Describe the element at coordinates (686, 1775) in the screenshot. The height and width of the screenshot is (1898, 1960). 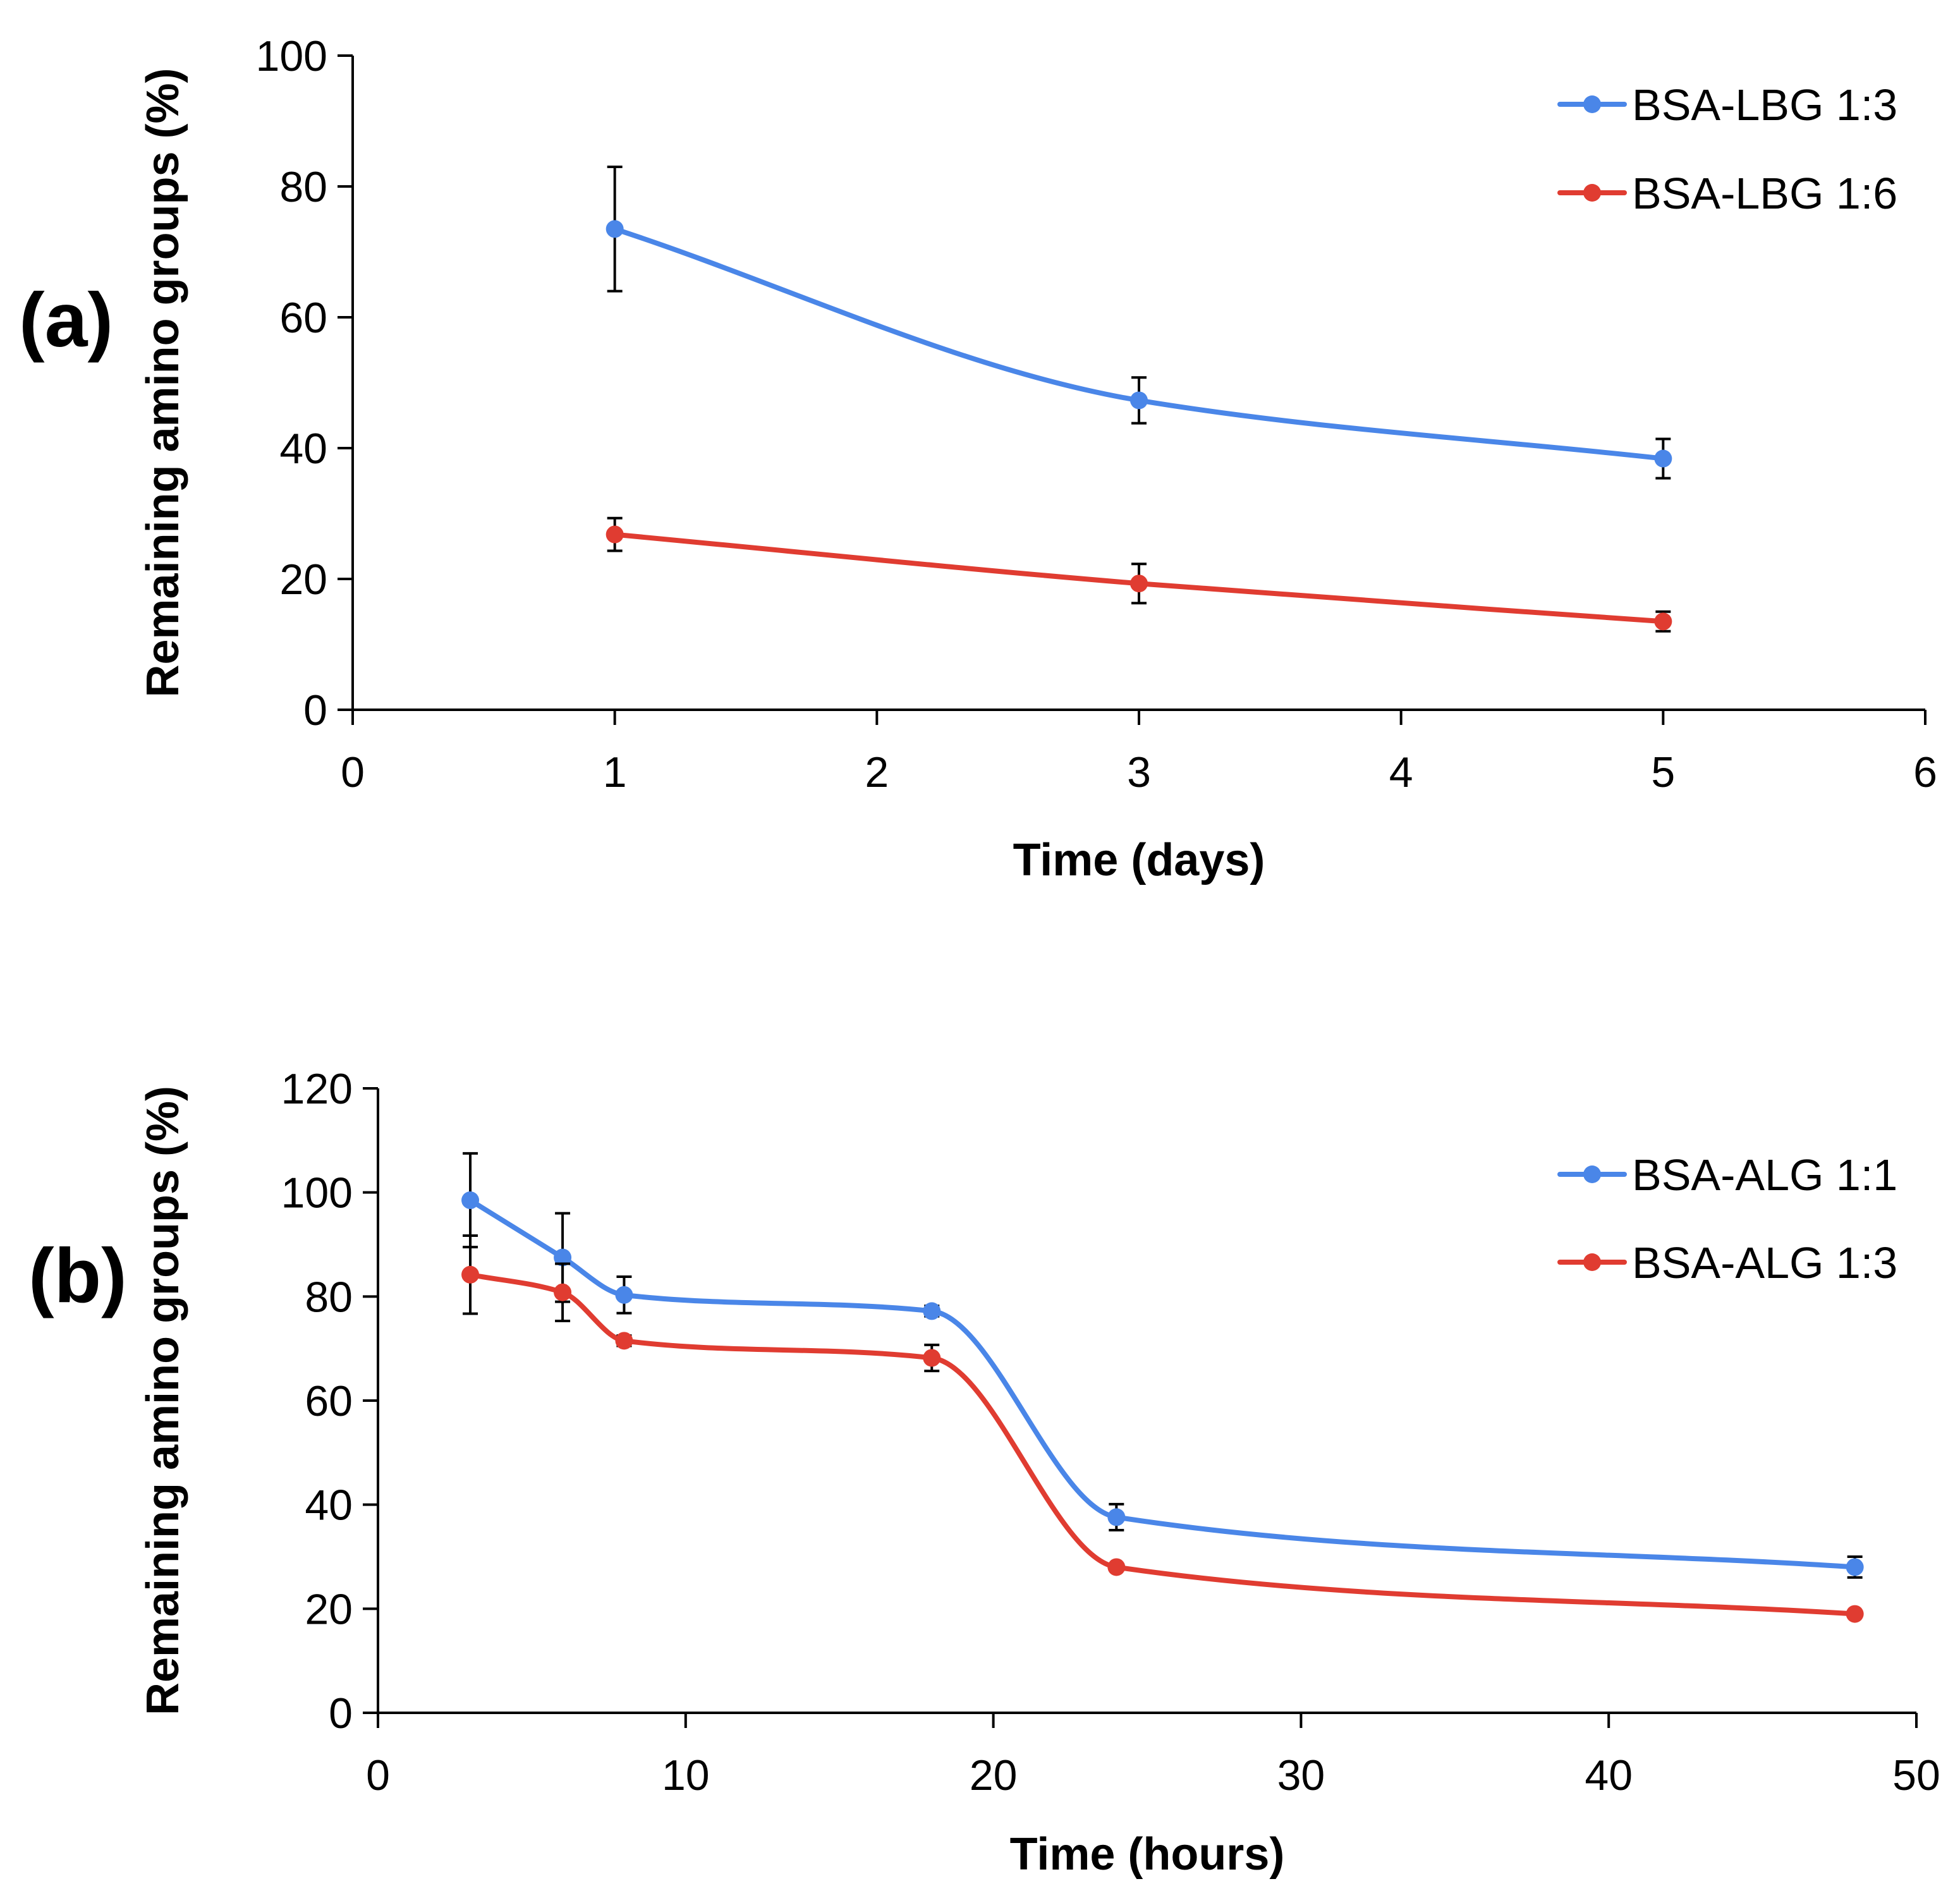
I see `x-tick-label: 10` at that location.